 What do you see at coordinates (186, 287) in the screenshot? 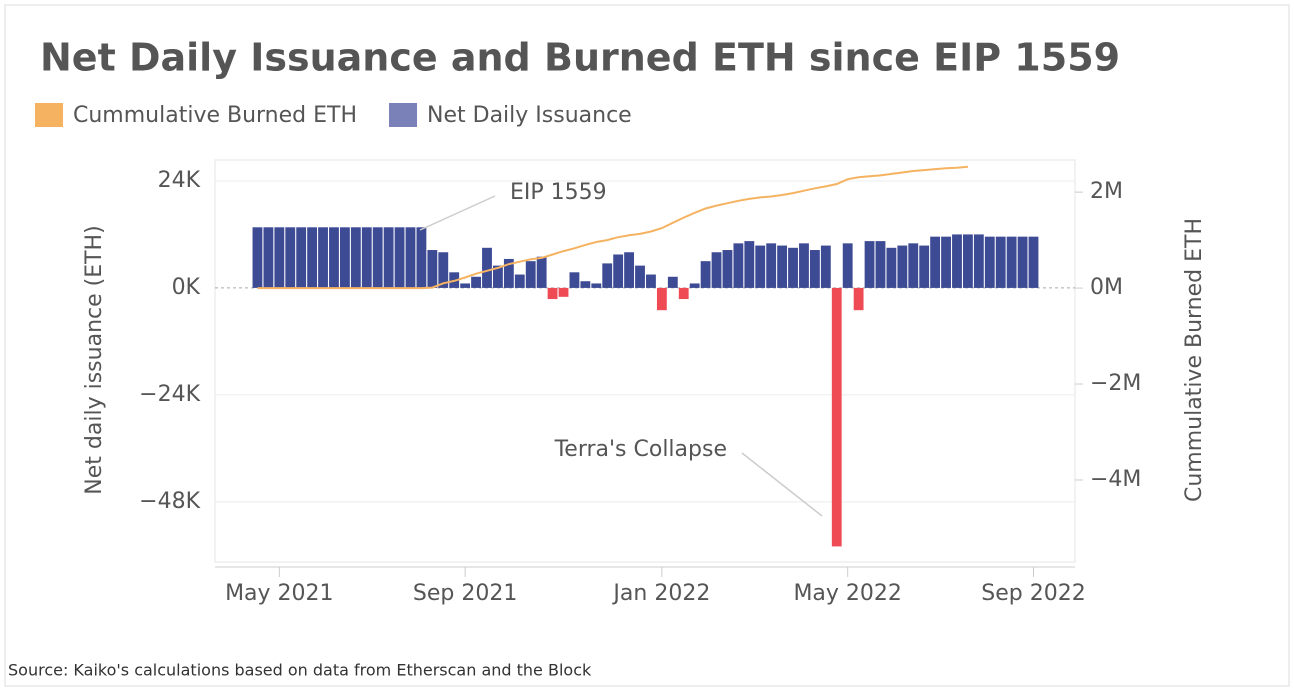
I see `y-tick-label: 0K` at bounding box center [186, 287].